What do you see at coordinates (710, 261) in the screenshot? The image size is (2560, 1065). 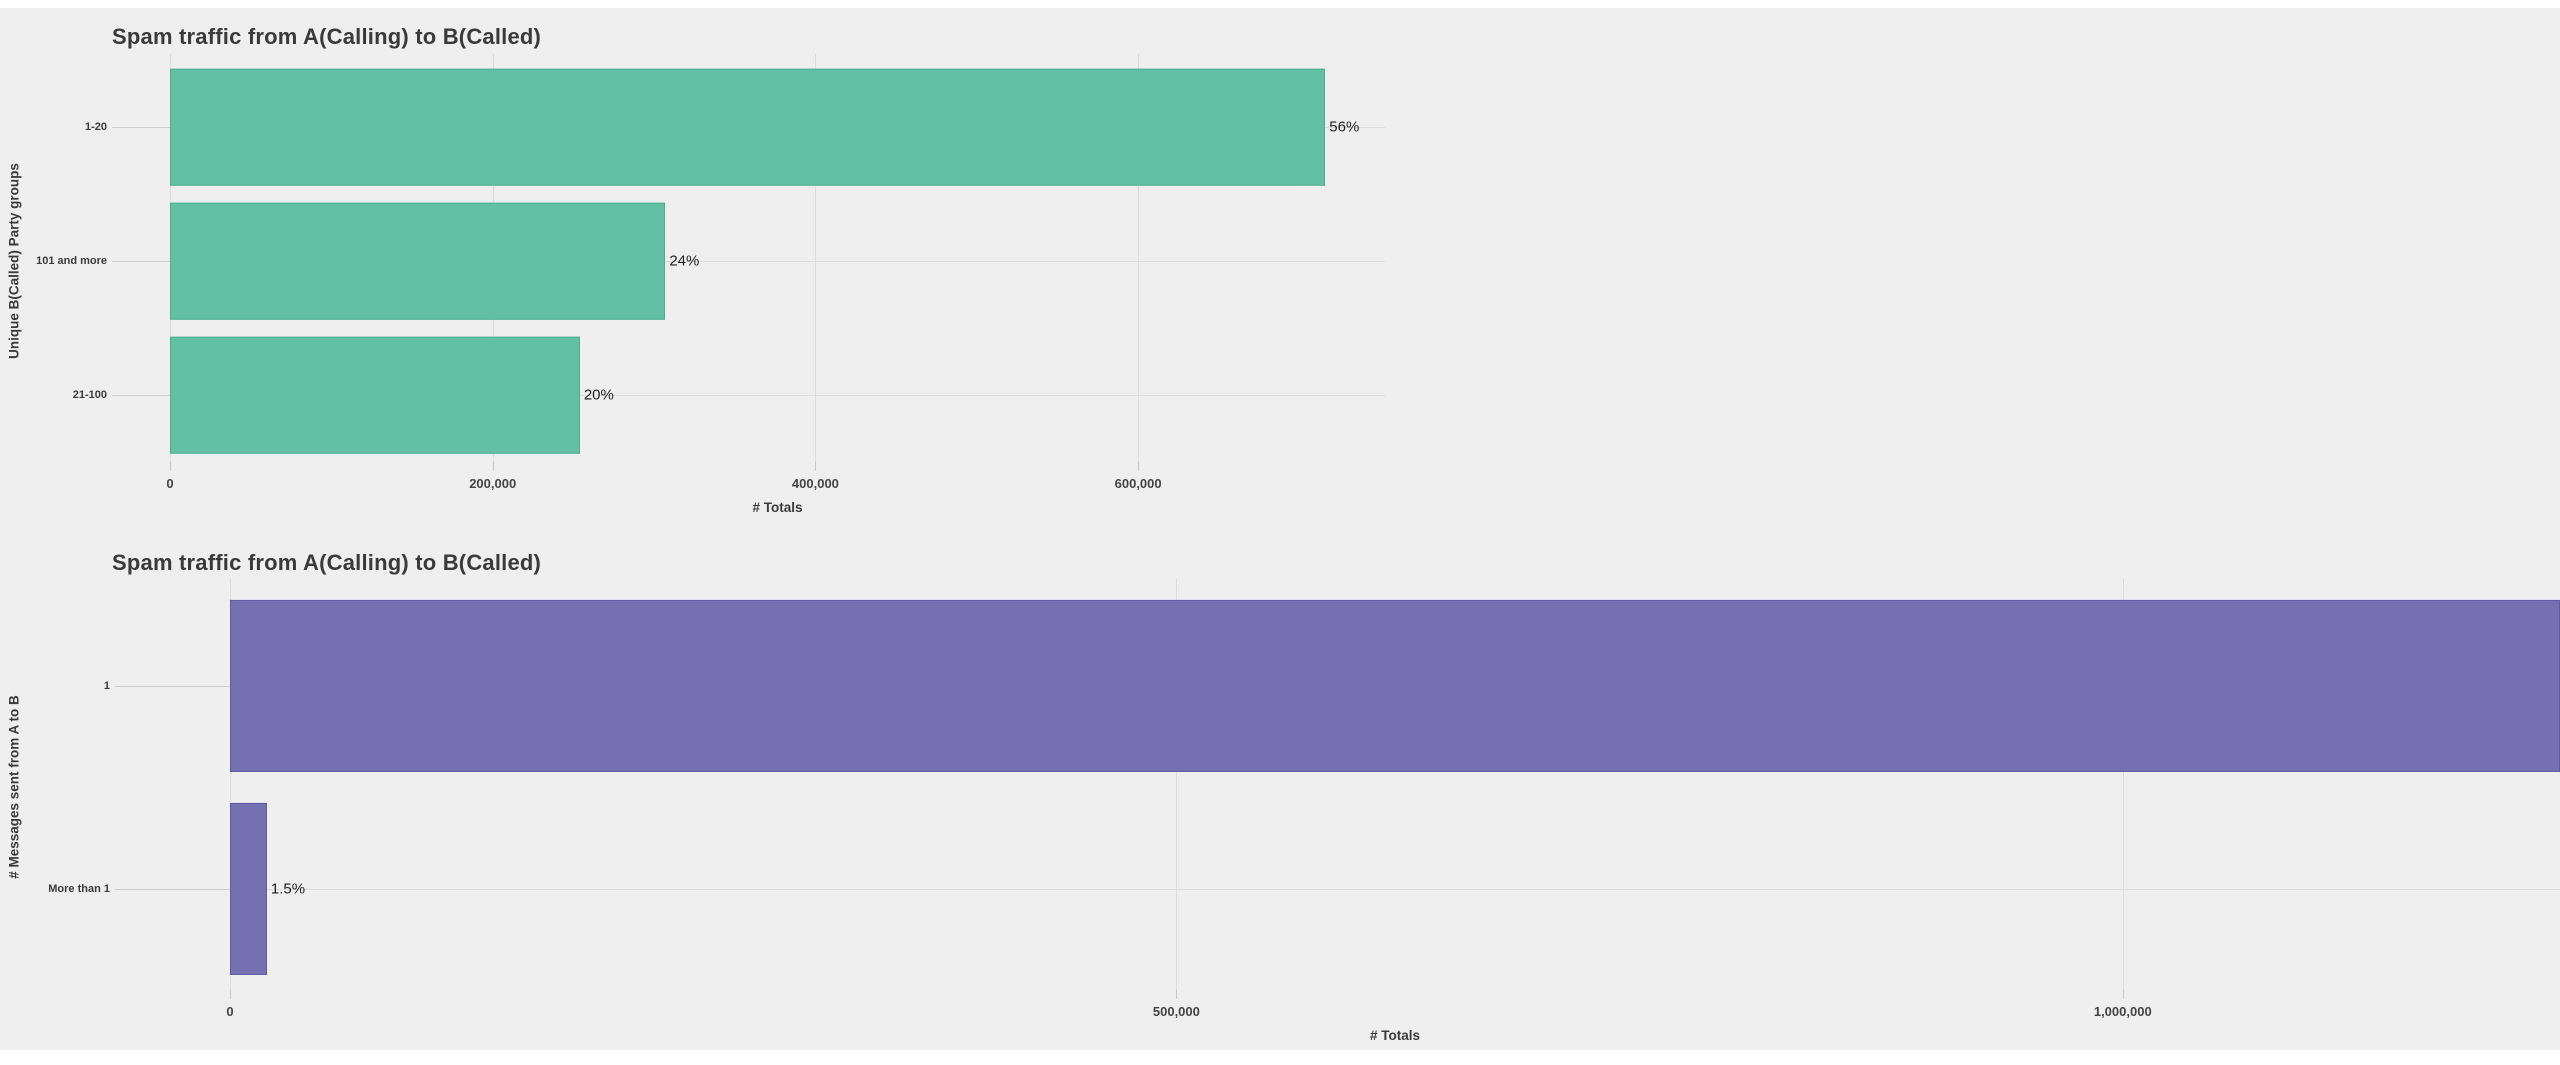 I see `bar-row: 101 and more 24%` at bounding box center [710, 261].